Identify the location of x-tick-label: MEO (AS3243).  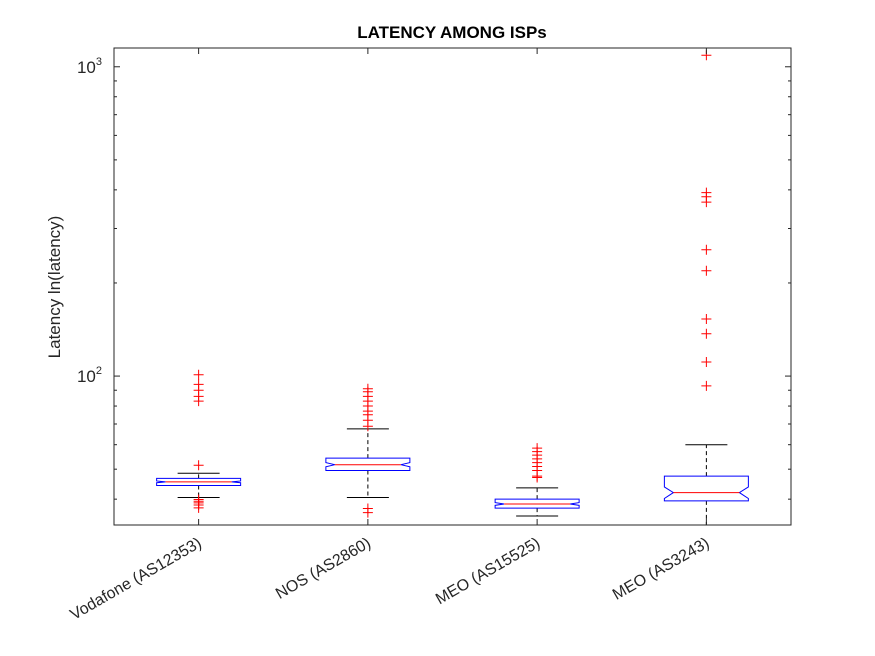
(661, 569).